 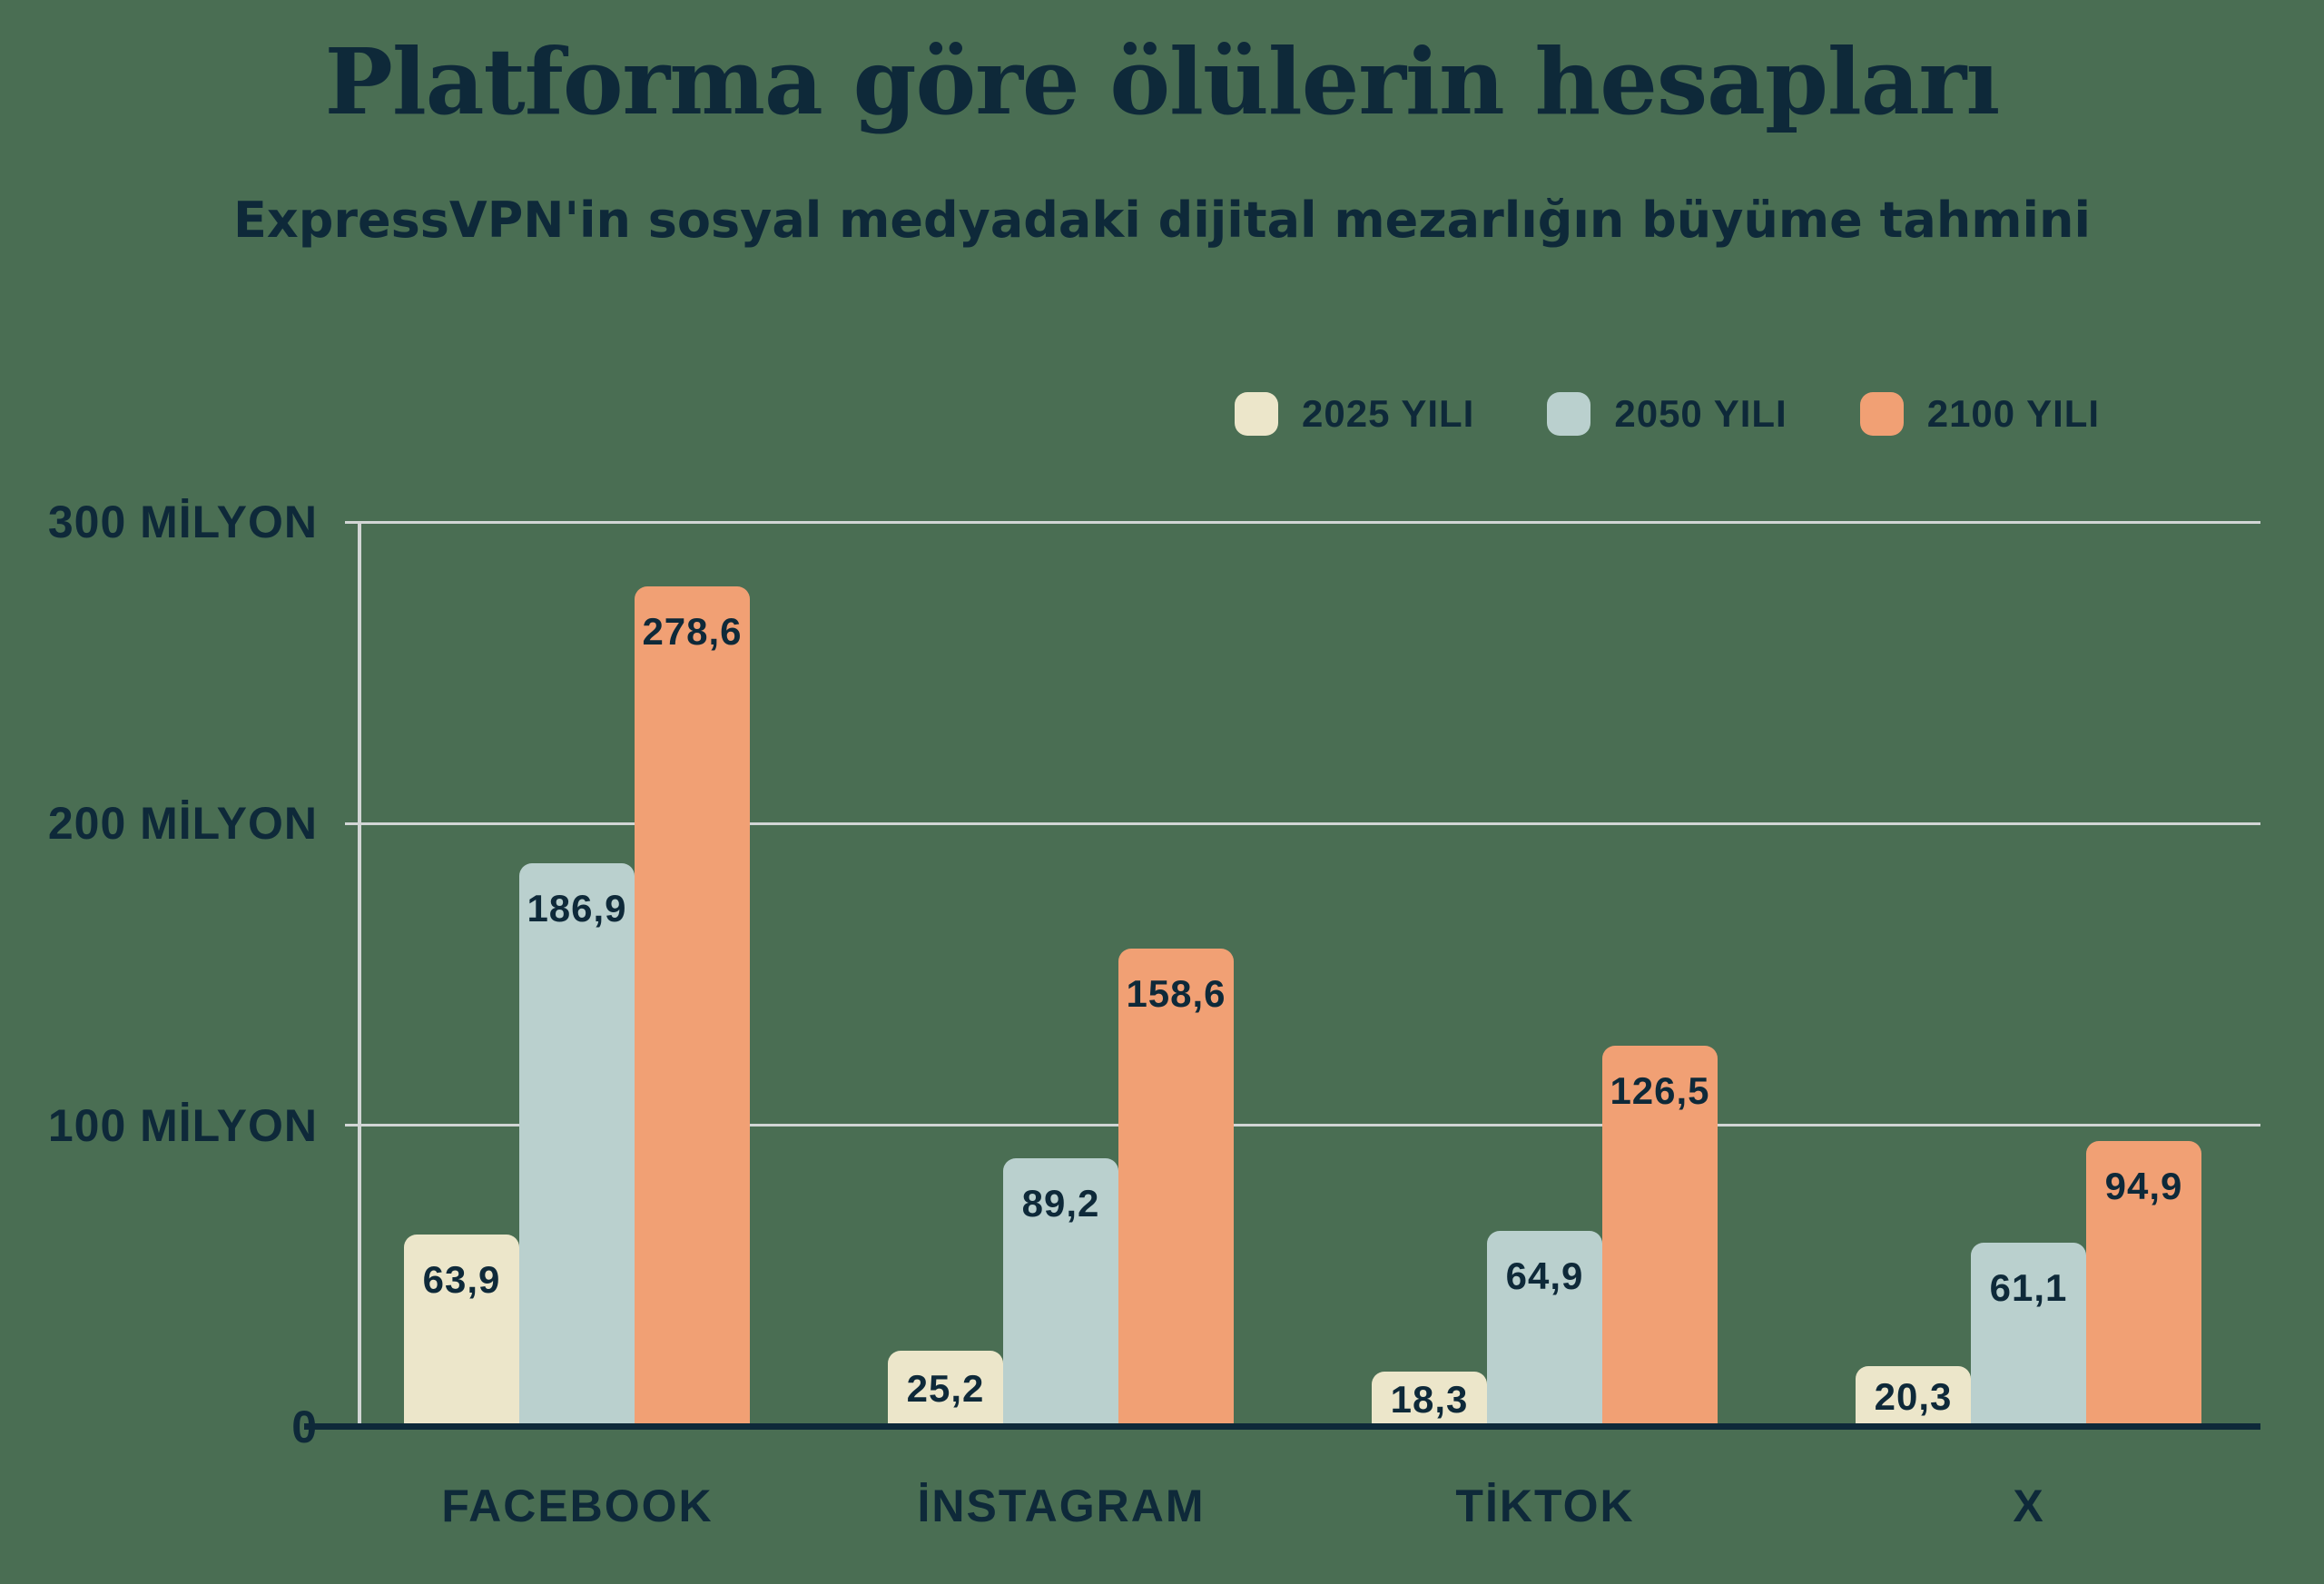 What do you see at coordinates (1060, 1292) in the screenshot?
I see `bar-i-nstagram-2050-yili: 89,2` at bounding box center [1060, 1292].